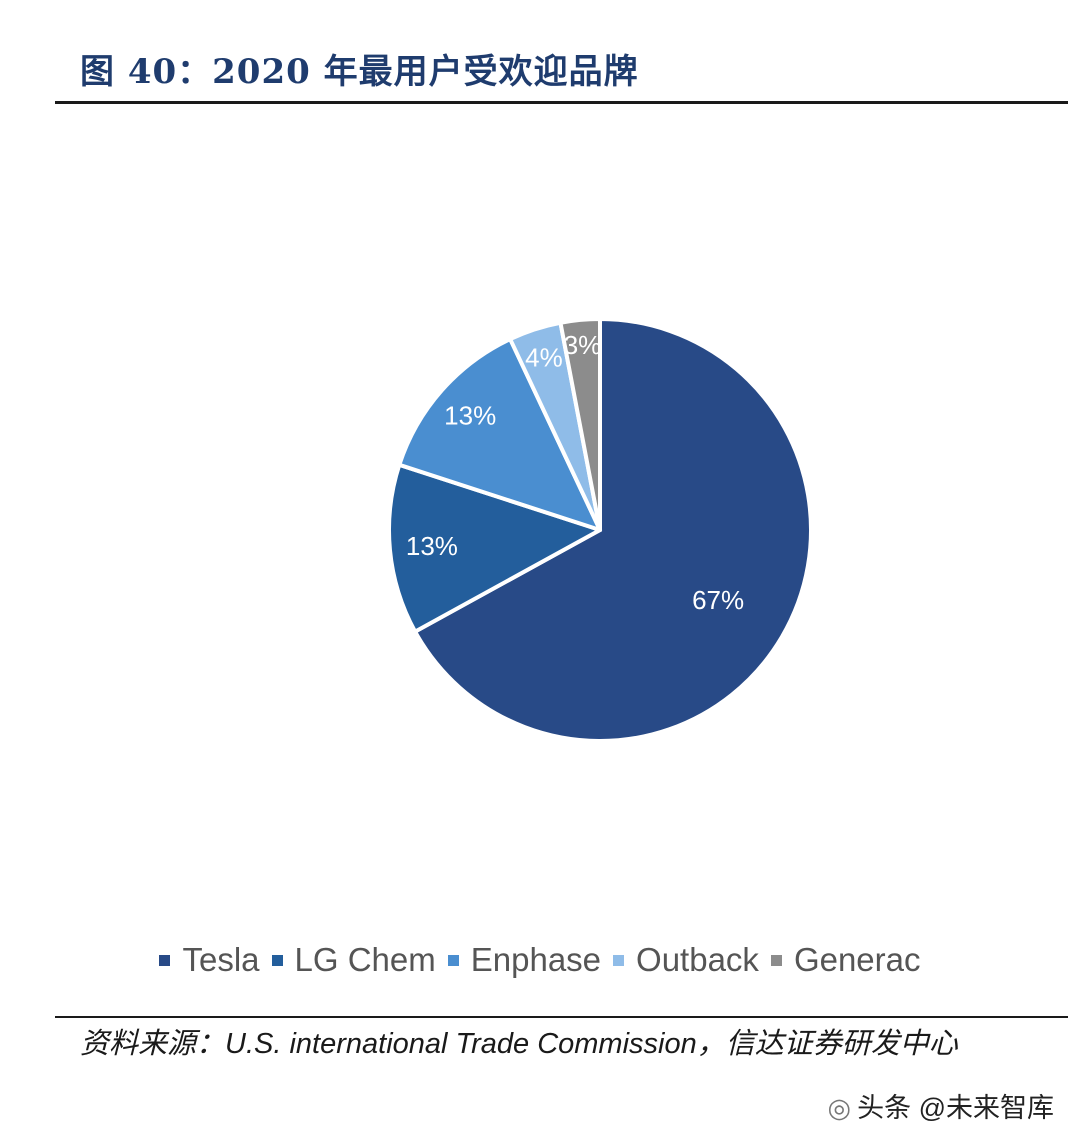 The height and width of the screenshot is (1142, 1080). What do you see at coordinates (499, 434) in the screenshot?
I see `slice-enphase` at bounding box center [499, 434].